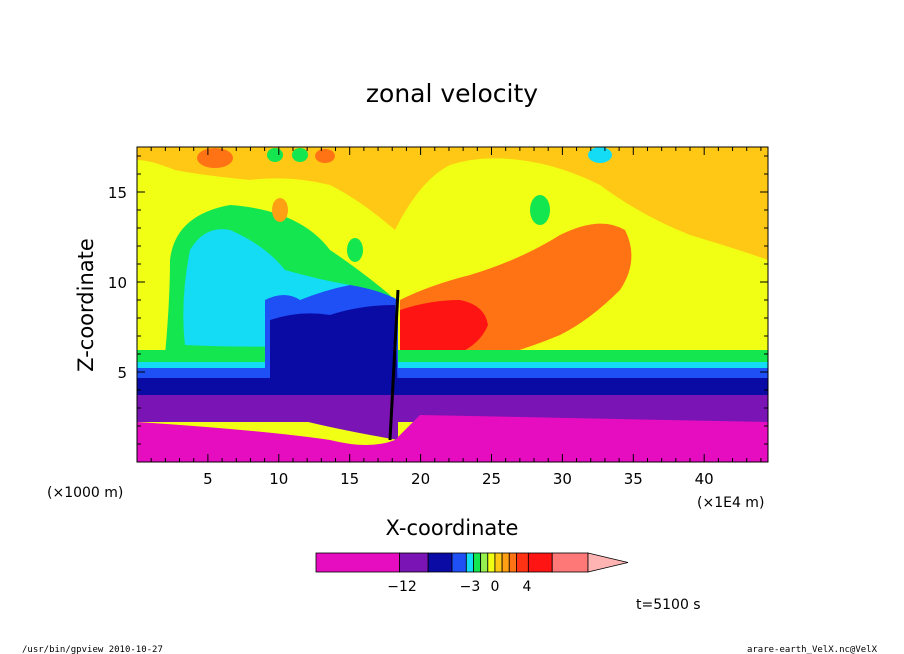 The width and height of the screenshot is (904, 654). Describe the element at coordinates (562, 479) in the screenshot. I see `x-tick-label: 30` at that location.